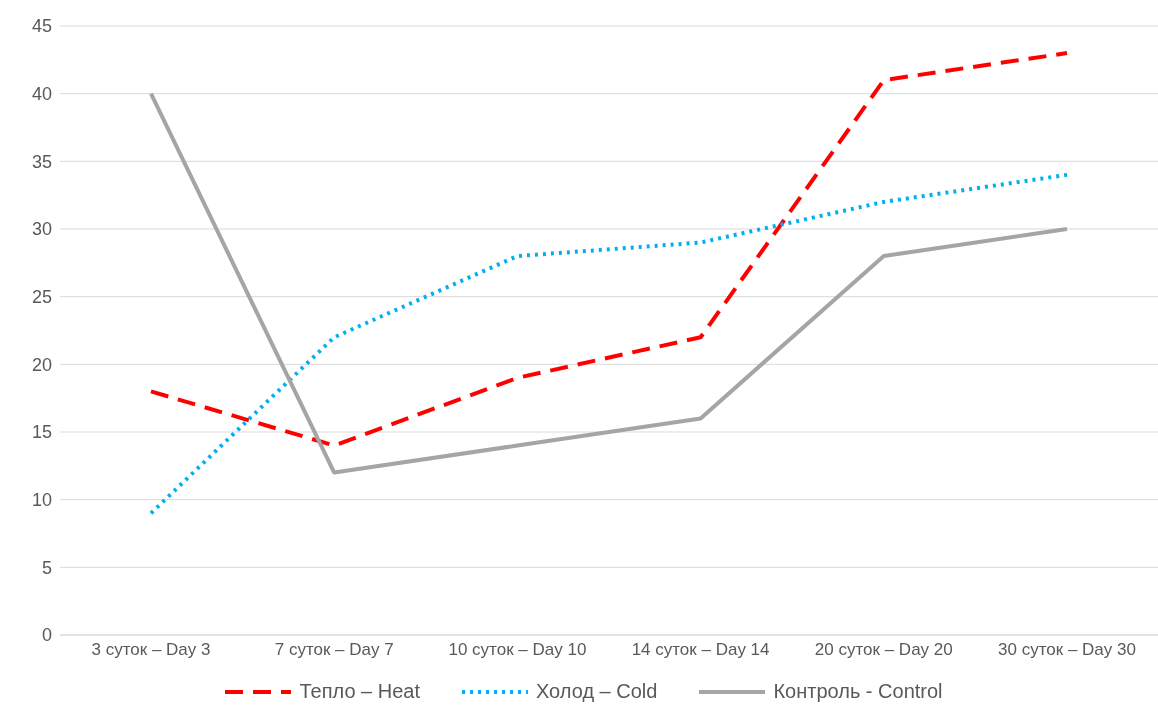 The image size is (1158, 709). What do you see at coordinates (41, 94) in the screenshot?
I see `y-tick-label: 40` at bounding box center [41, 94].